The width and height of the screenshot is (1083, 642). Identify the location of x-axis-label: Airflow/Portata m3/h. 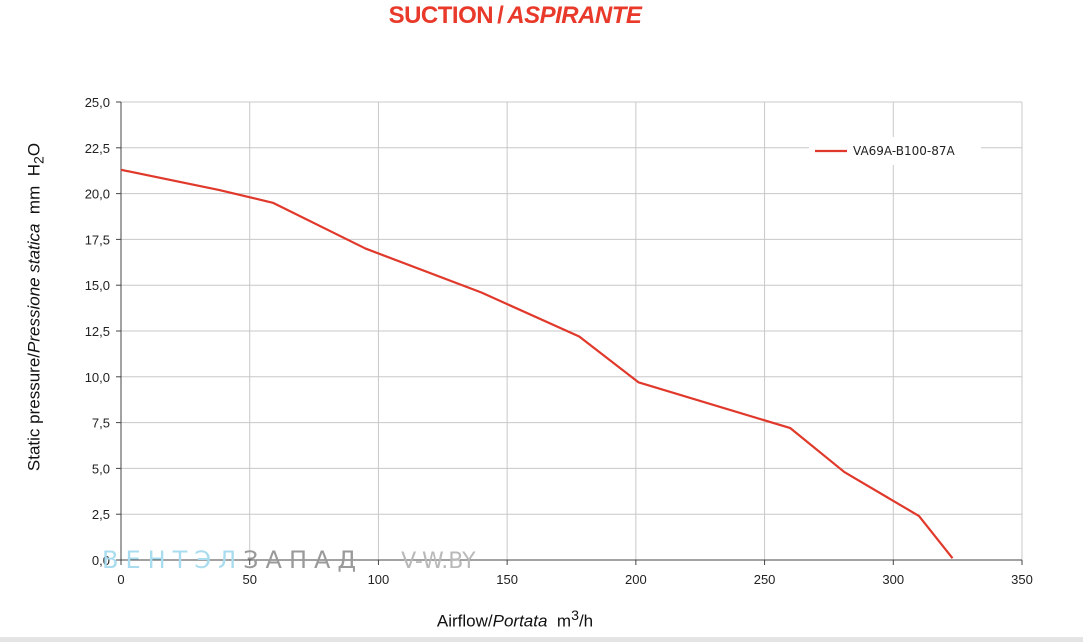
(515, 620).